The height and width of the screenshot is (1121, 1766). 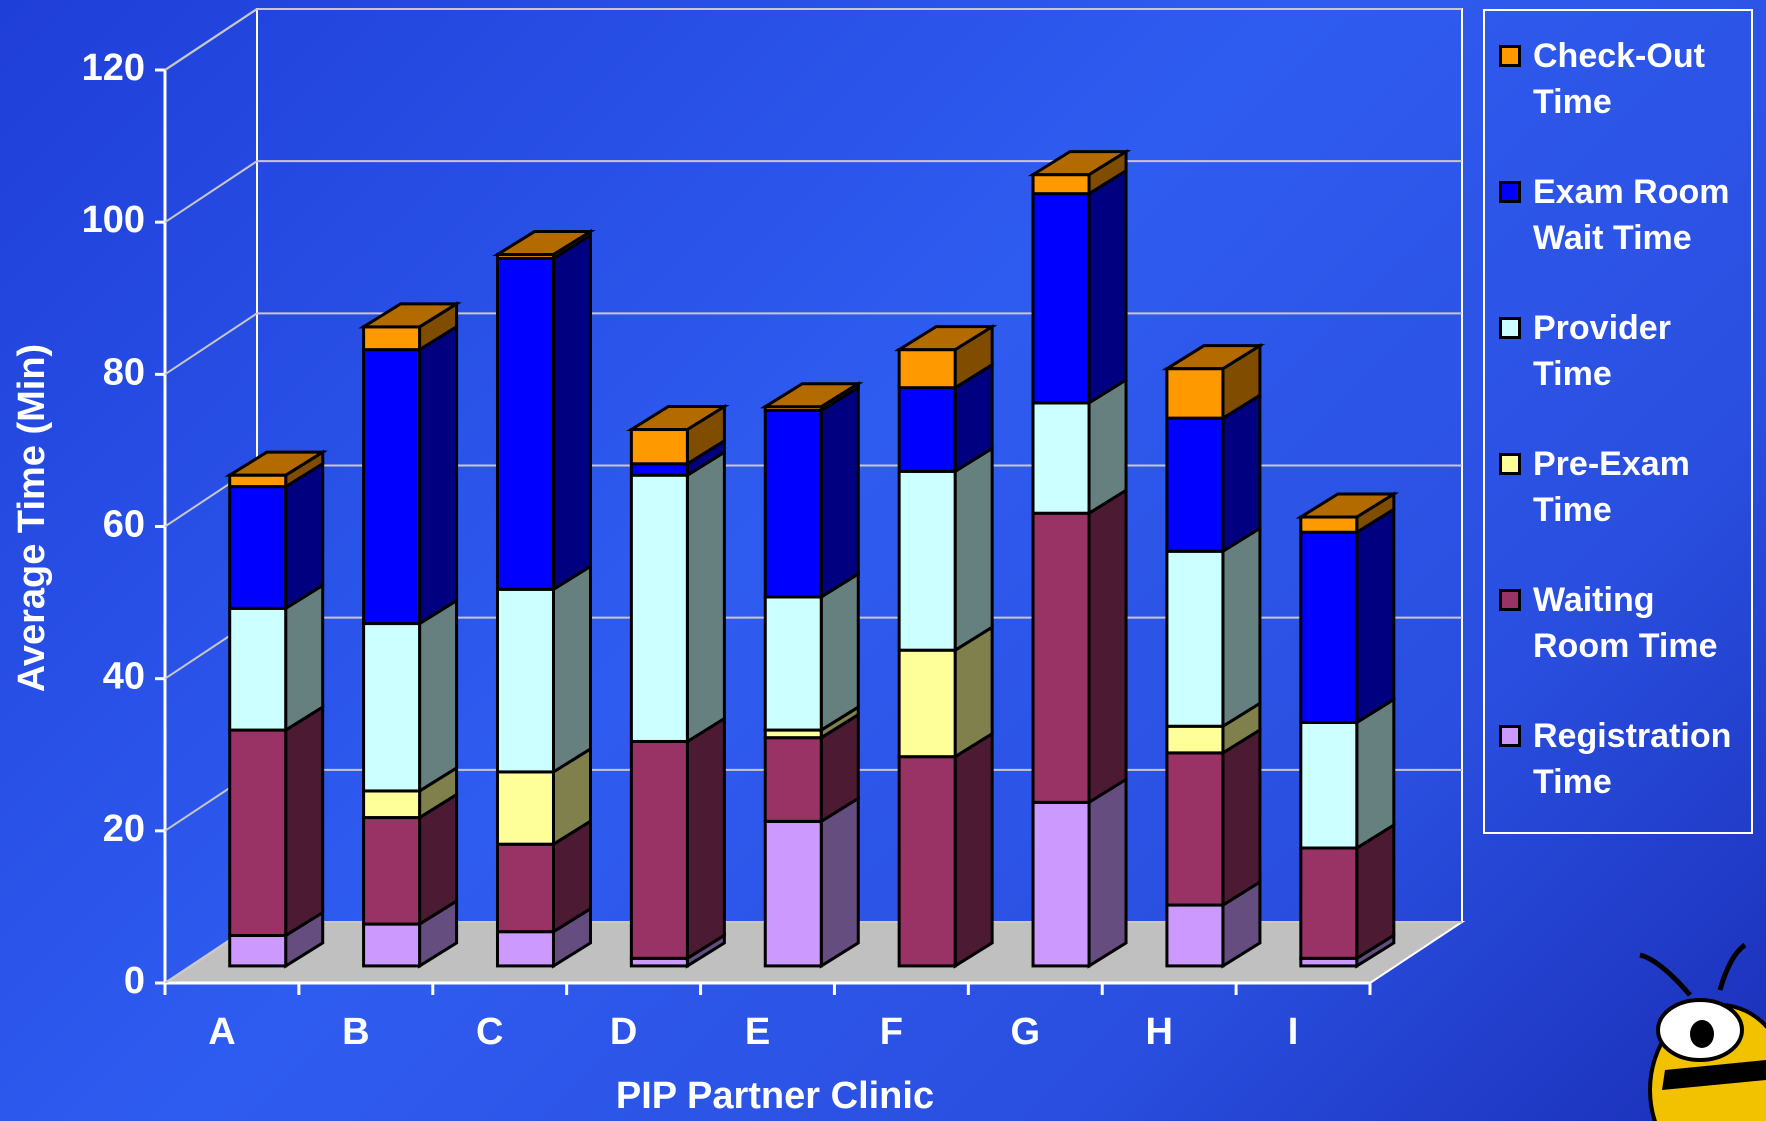 I want to click on x-tick-label: F, so click(x=891, y=1032).